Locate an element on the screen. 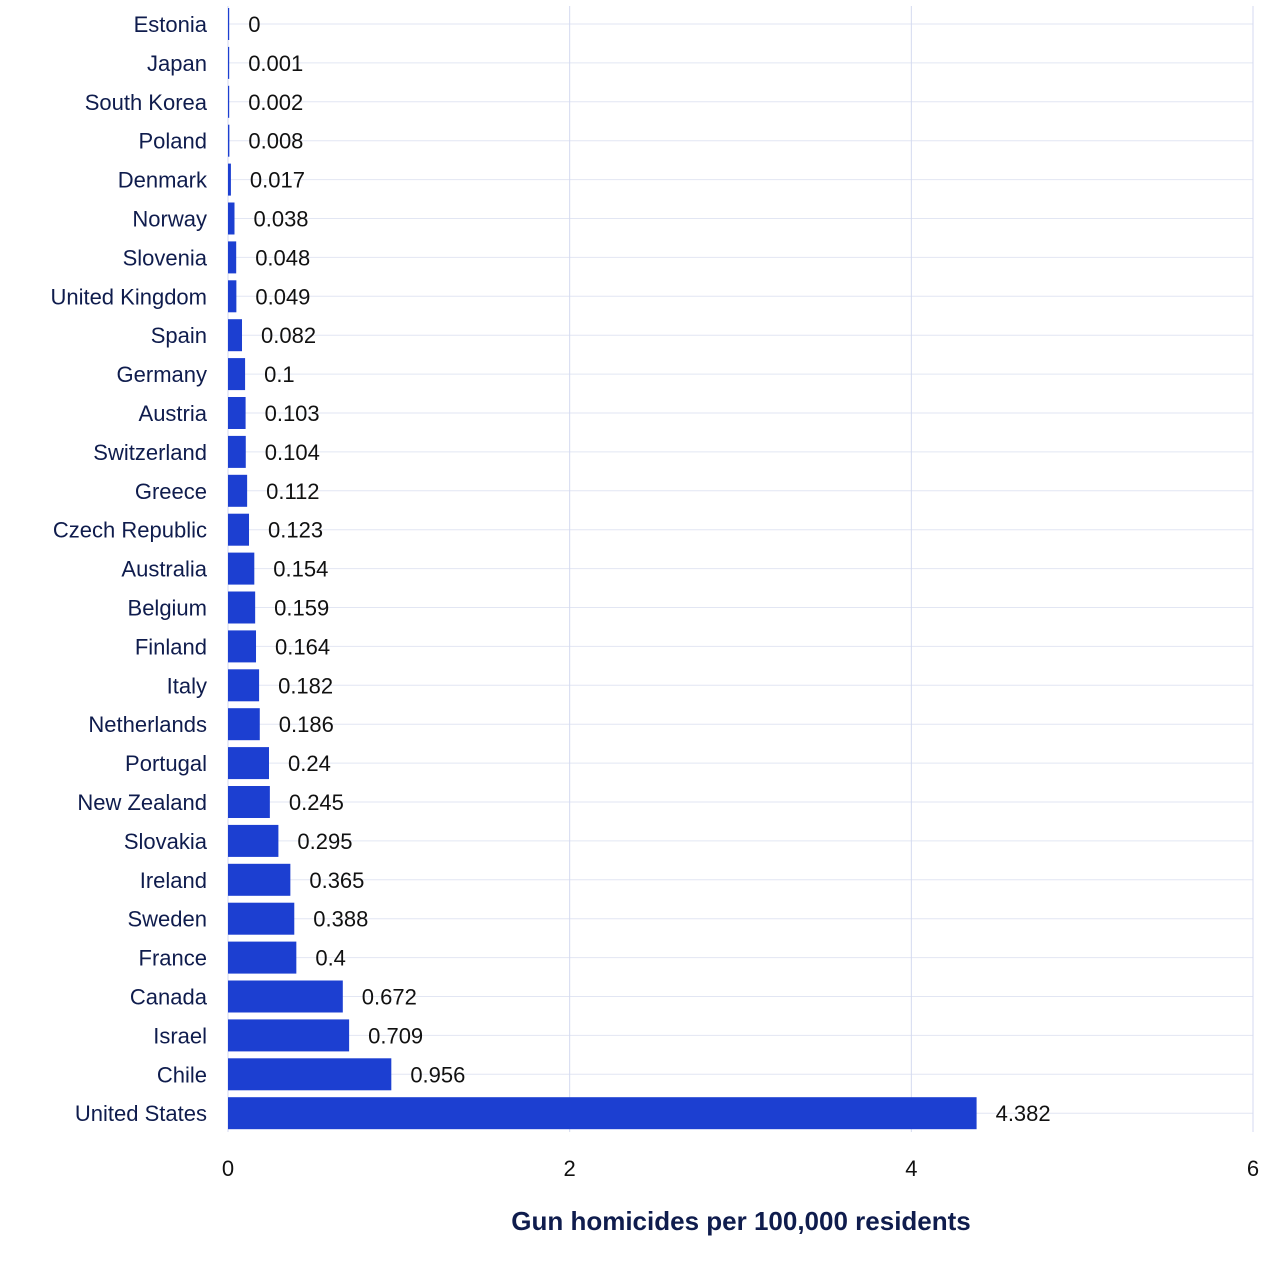 This screenshot has width=1276, height=1280. value-label: 0.164 is located at coordinates (302, 646).